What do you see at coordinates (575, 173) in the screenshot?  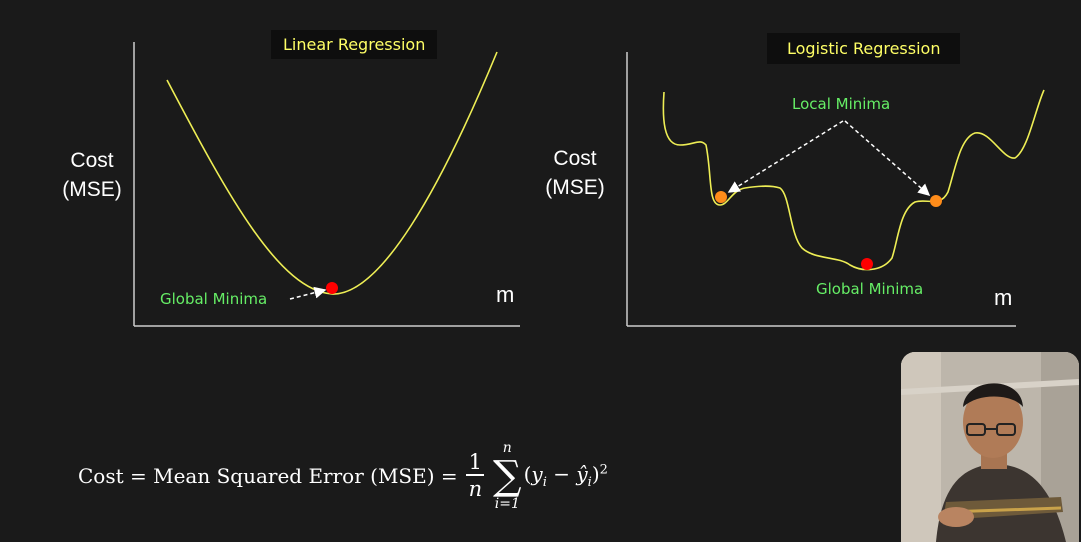 I see `right-y-axis-label: Cost (MSE)` at bounding box center [575, 173].